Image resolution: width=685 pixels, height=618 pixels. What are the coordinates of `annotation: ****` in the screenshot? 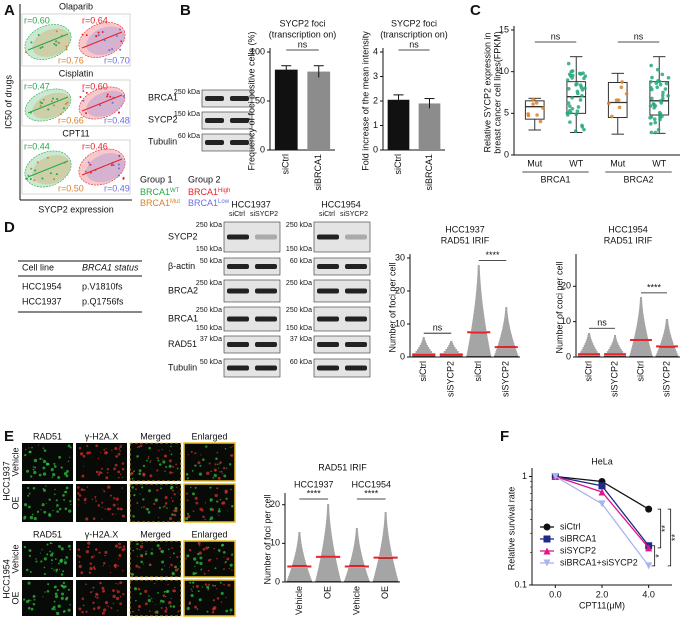 It's located at (314, 493).